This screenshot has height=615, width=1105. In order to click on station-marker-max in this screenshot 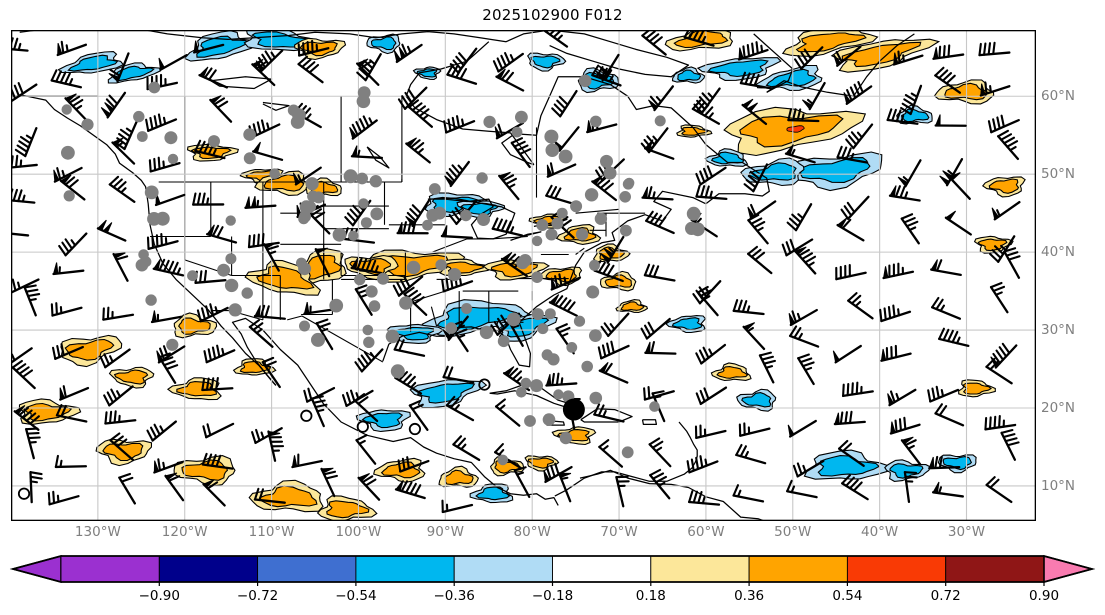, I will do `click(573, 409)`.